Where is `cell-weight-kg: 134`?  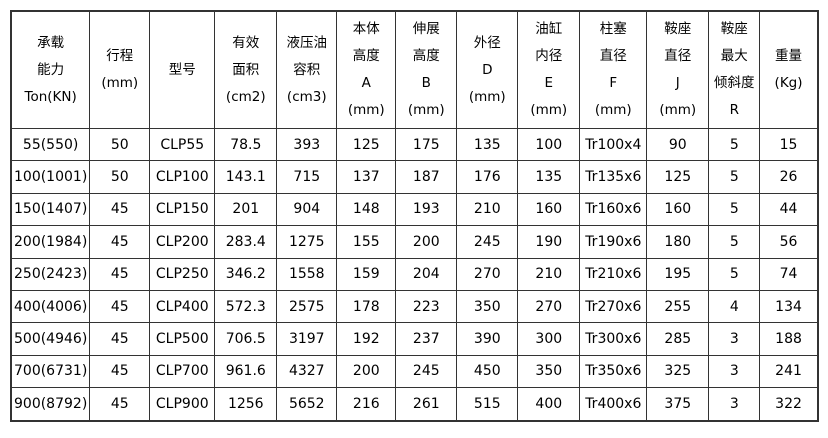
cell-weight-kg: 134 is located at coordinates (789, 306).